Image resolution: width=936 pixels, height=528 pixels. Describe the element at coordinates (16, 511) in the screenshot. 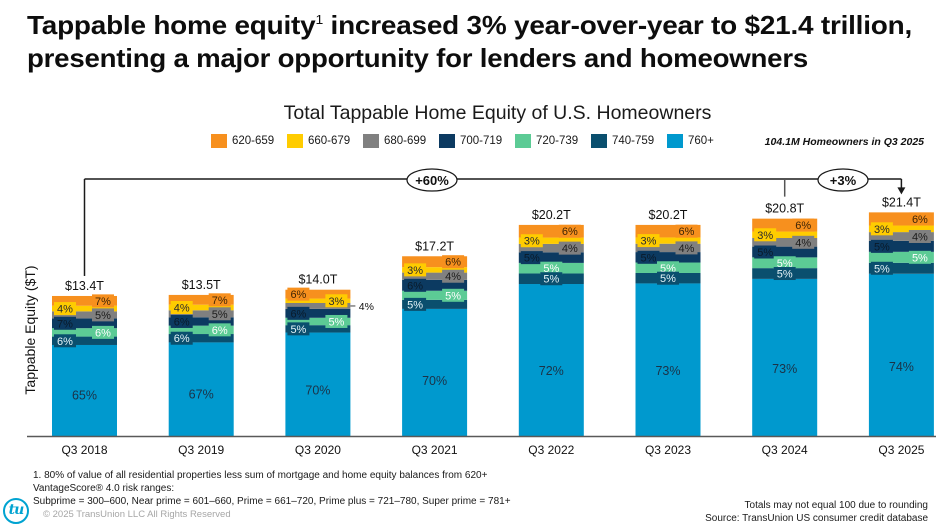

I see `transunion-logo-icon: tu` at that location.